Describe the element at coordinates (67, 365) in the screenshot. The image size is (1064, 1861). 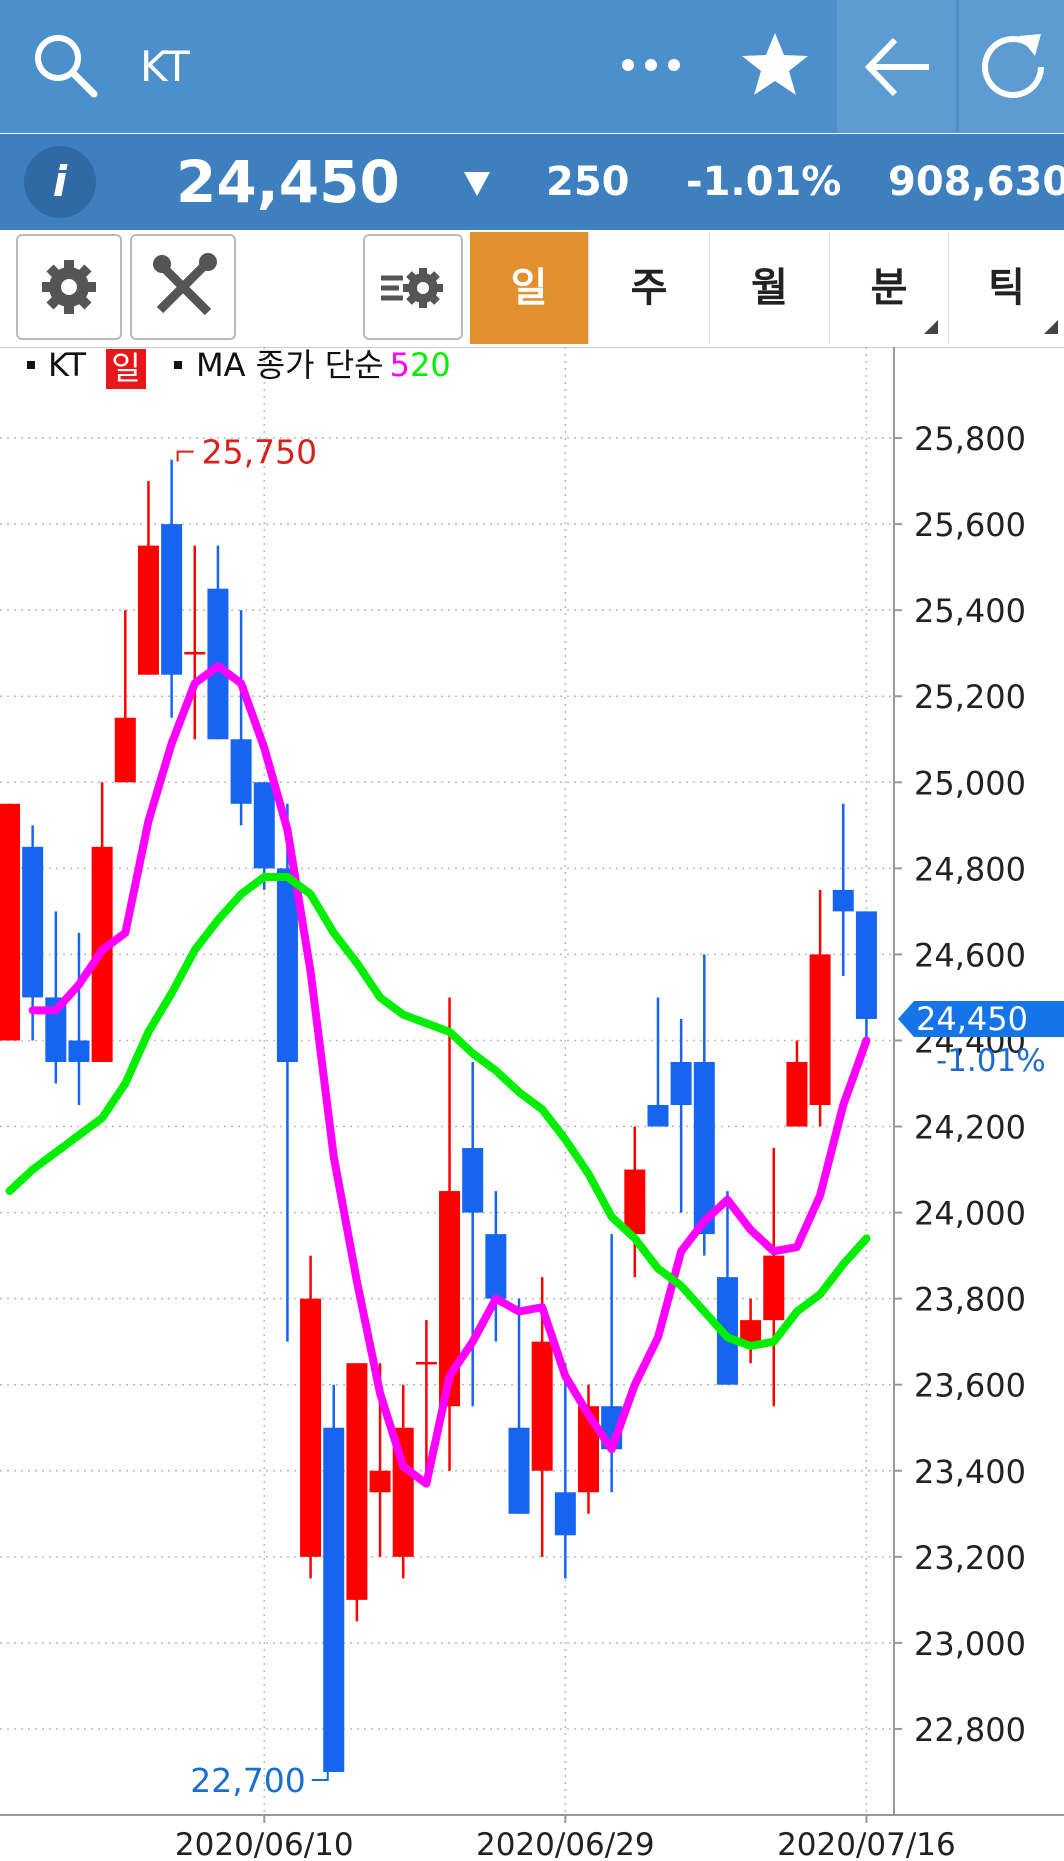
I see `legend-name: KT` at that location.